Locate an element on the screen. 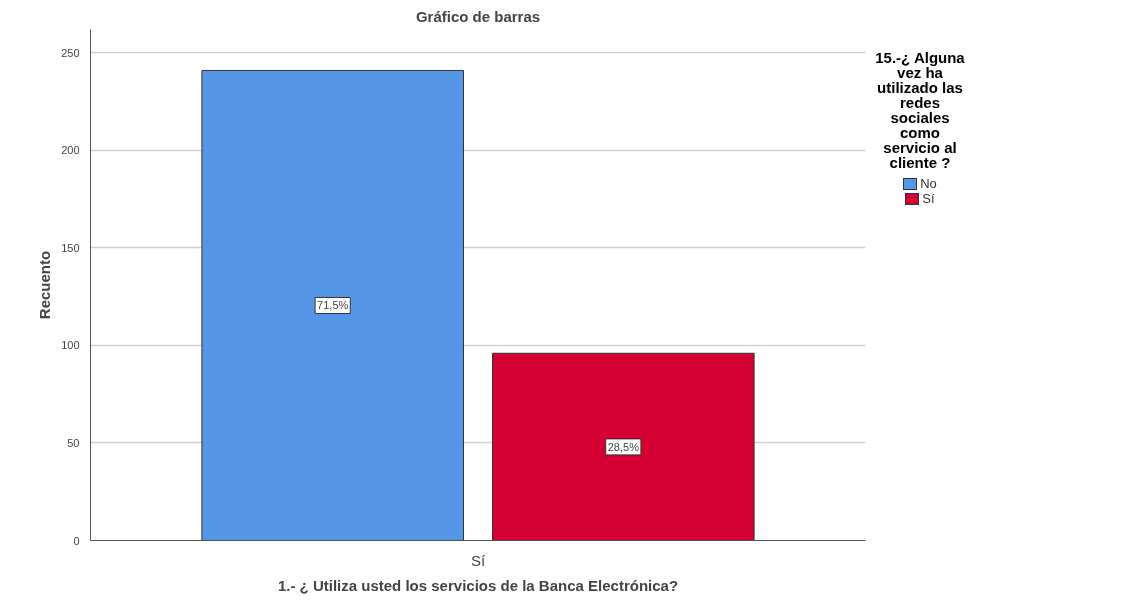 The height and width of the screenshot is (600, 1141). y-tick-label: 200 is located at coordinates (70, 150).